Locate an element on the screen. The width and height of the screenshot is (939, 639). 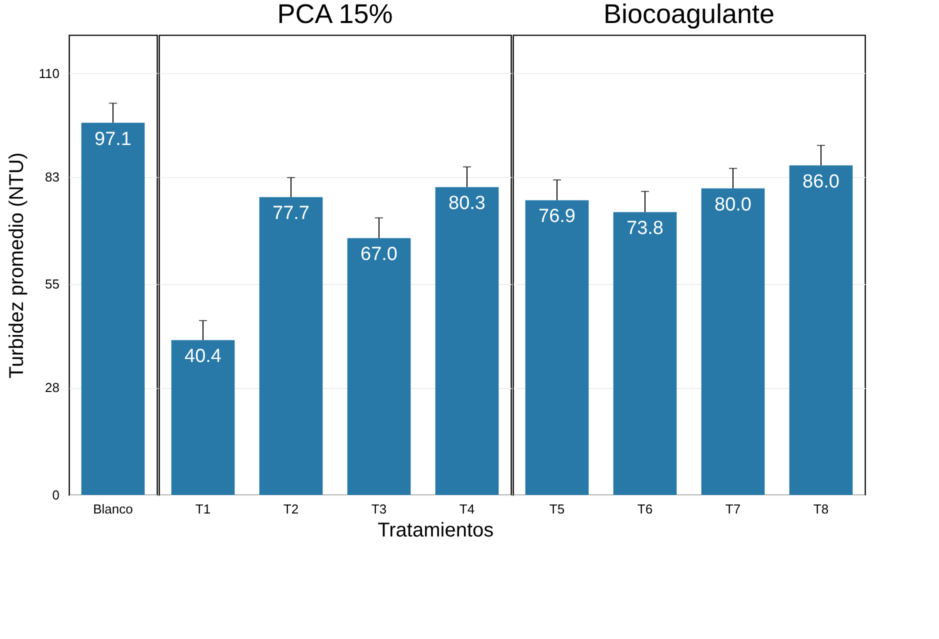
x-tick-label: T7 is located at coordinates (733, 509).